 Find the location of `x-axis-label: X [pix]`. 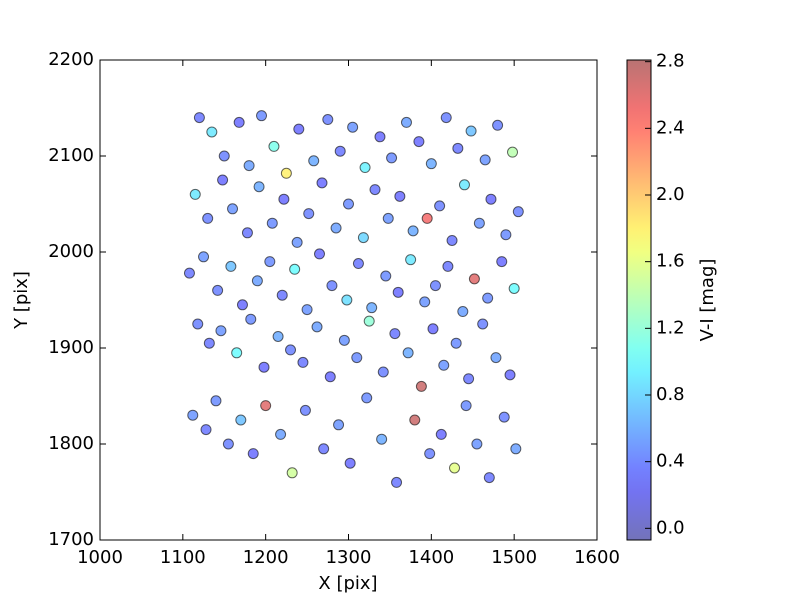

x-axis-label: X [pix] is located at coordinates (347, 583).